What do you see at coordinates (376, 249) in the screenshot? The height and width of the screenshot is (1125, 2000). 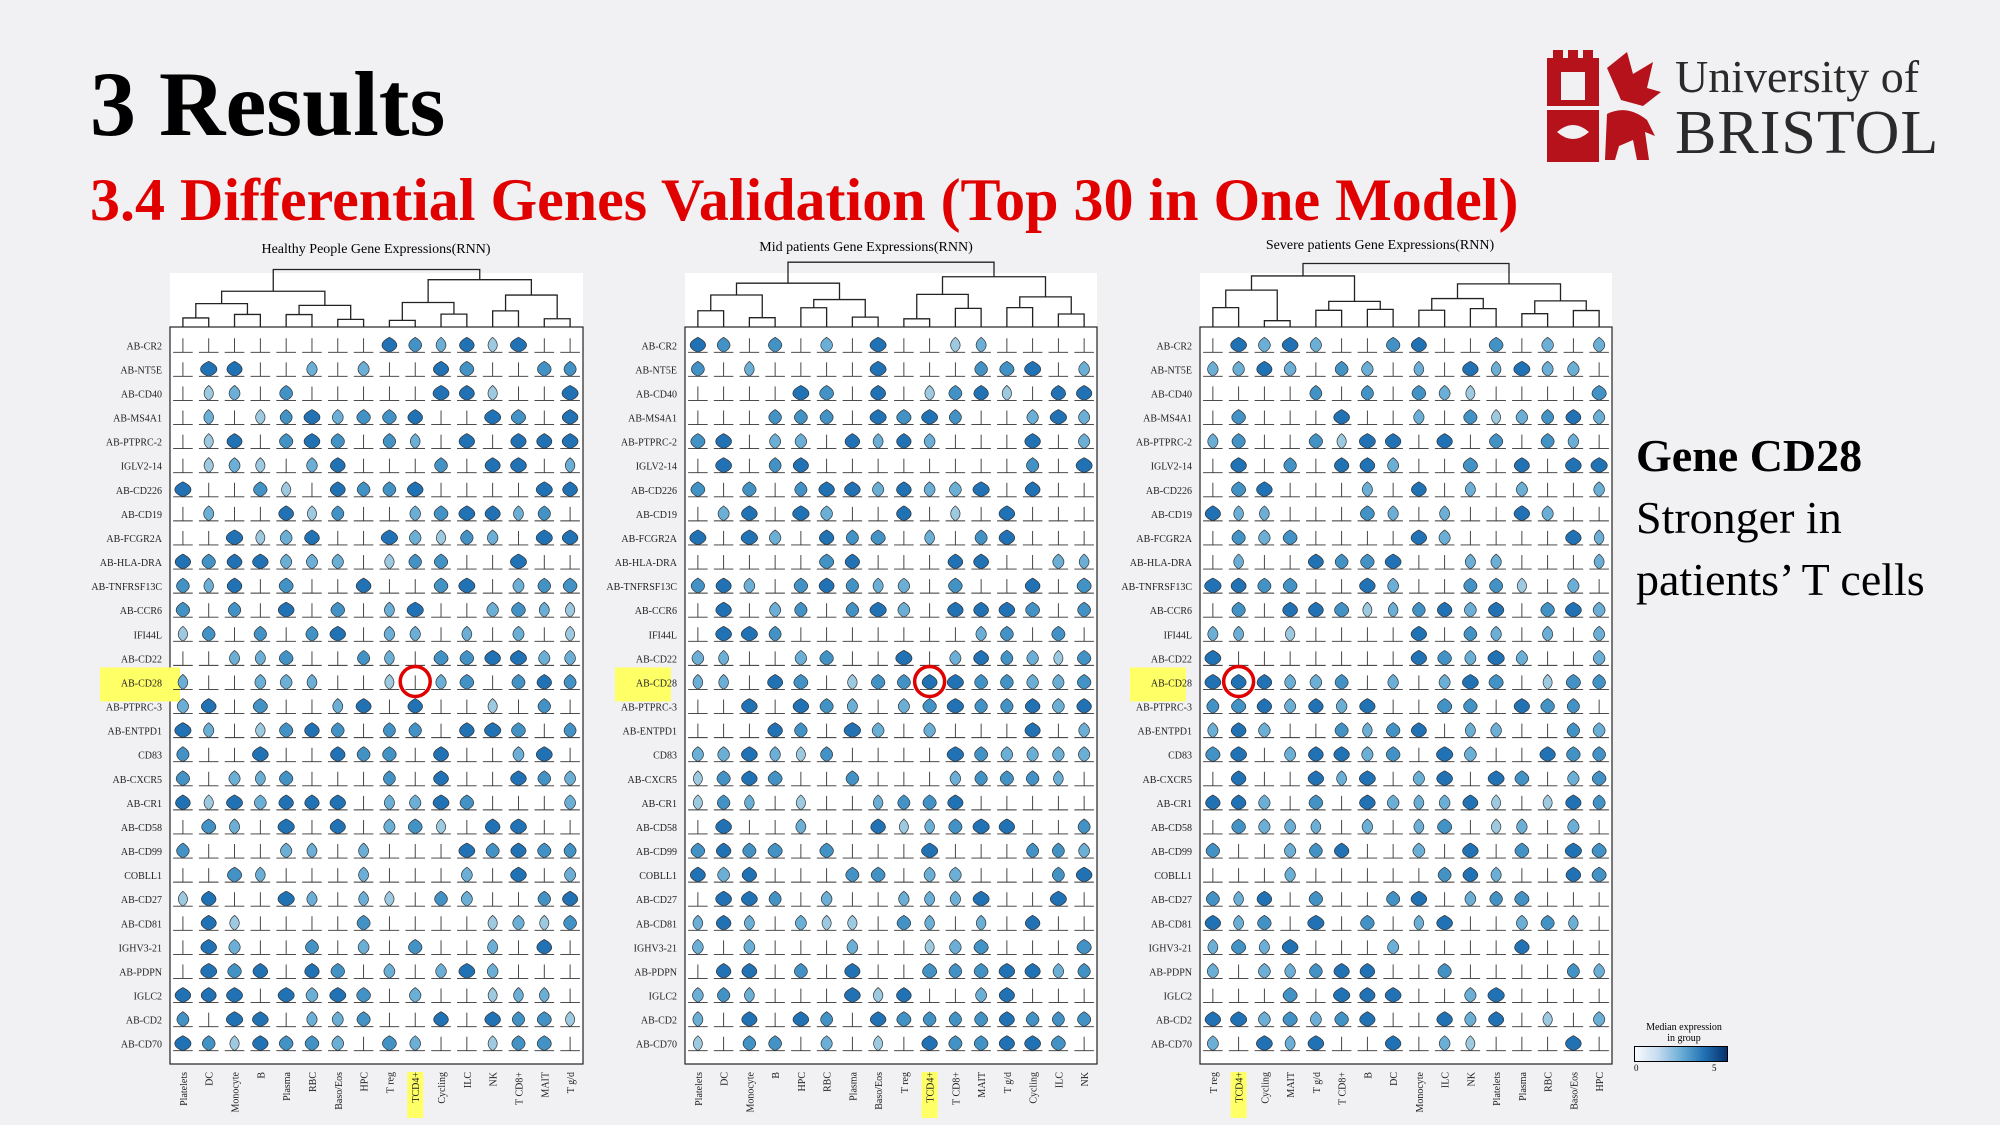 I see `chart-title-healthy: Healthy People Gene Expressions(RNN)` at bounding box center [376, 249].